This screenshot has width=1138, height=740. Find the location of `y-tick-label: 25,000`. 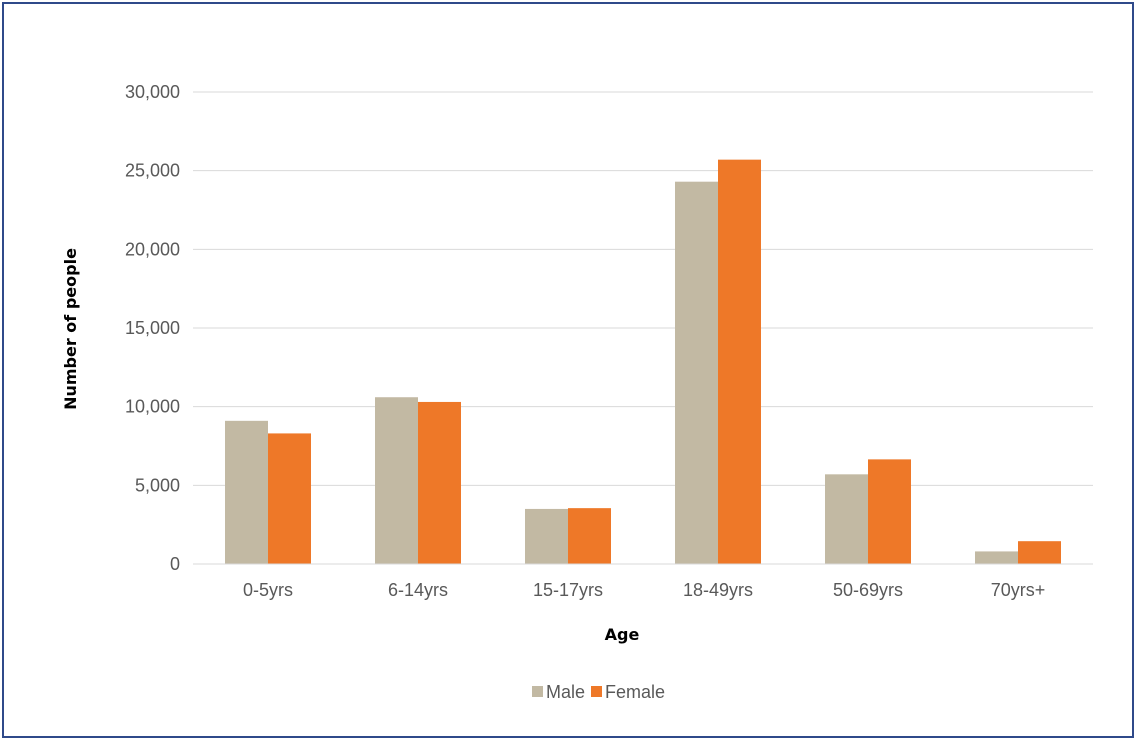

y-tick-label: 25,000 is located at coordinates (152, 171).